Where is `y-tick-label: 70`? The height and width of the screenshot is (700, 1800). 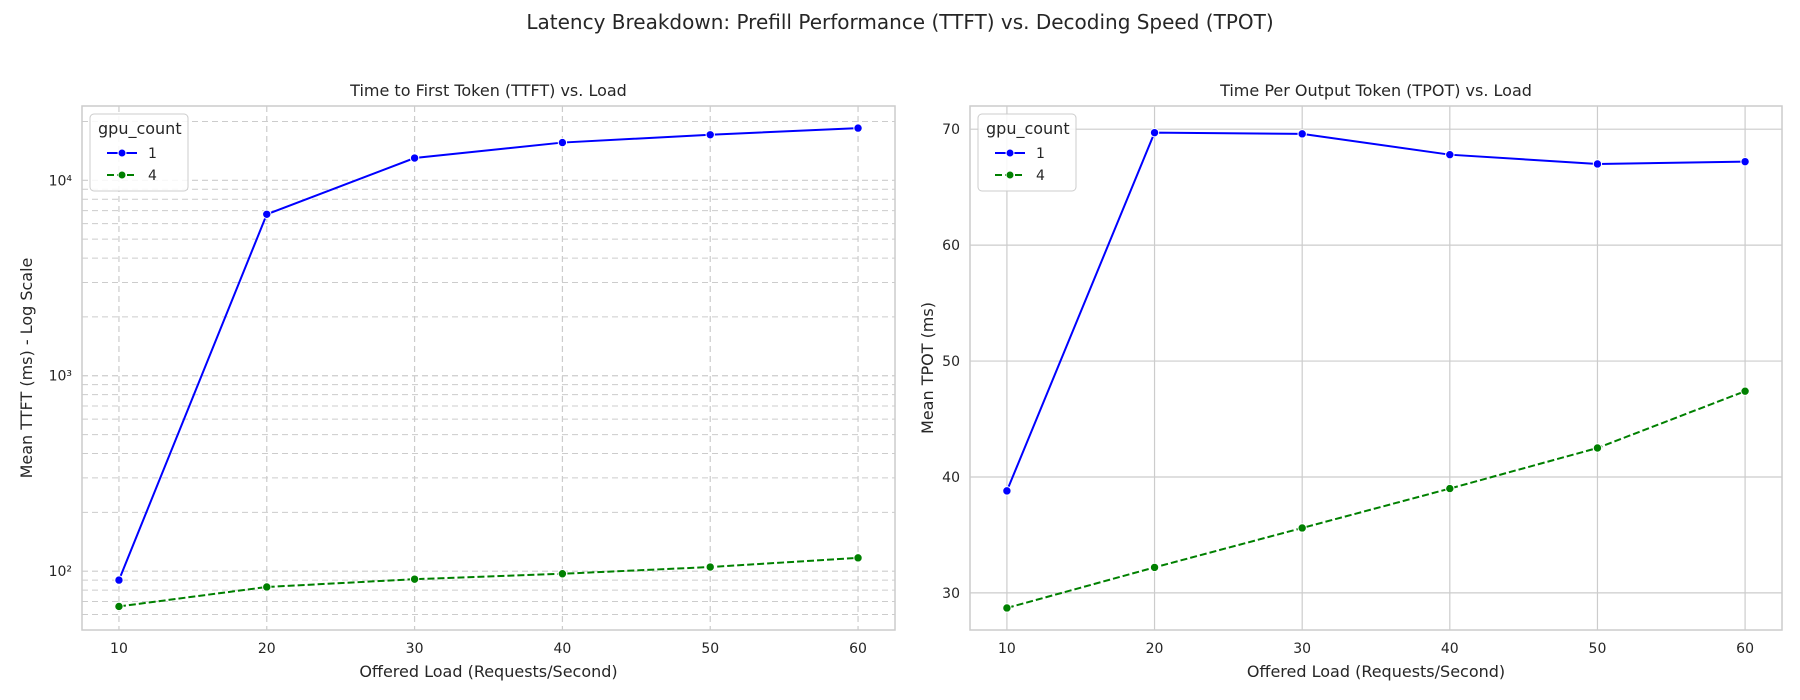
y-tick-label: 70 is located at coordinates (951, 130).